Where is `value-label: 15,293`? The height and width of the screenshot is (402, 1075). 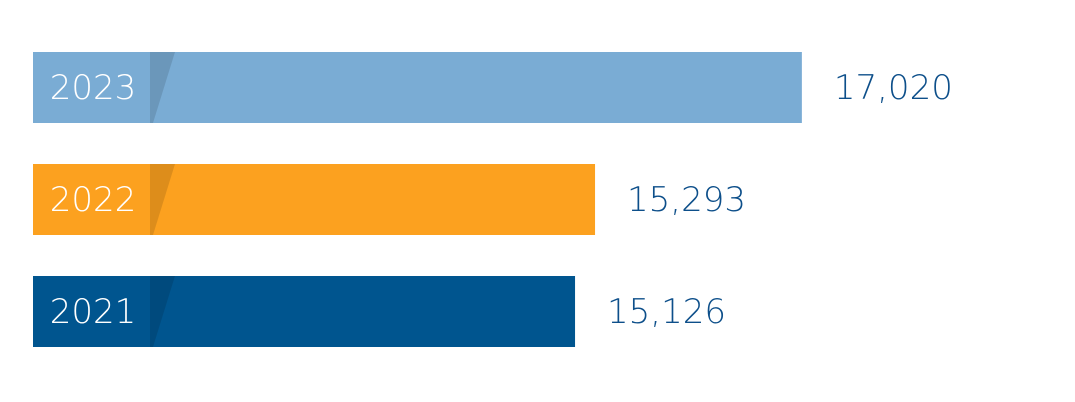
value-label: 15,293 is located at coordinates (686, 200).